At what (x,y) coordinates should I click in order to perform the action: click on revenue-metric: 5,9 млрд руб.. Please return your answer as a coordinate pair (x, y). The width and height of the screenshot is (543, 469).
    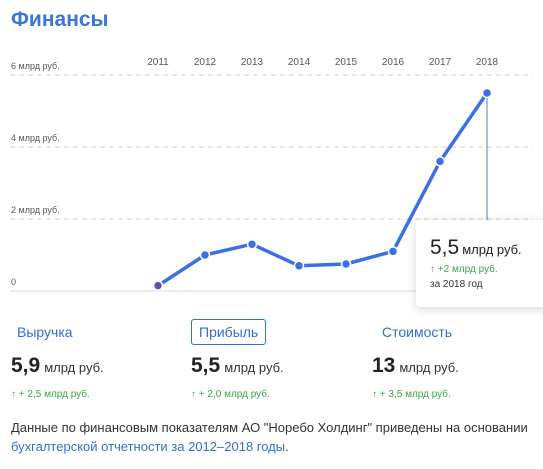
    Looking at the image, I should click on (57, 366).